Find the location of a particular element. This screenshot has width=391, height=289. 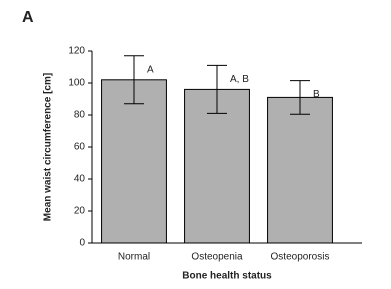

y-tick-label: 40 is located at coordinates (80, 179).